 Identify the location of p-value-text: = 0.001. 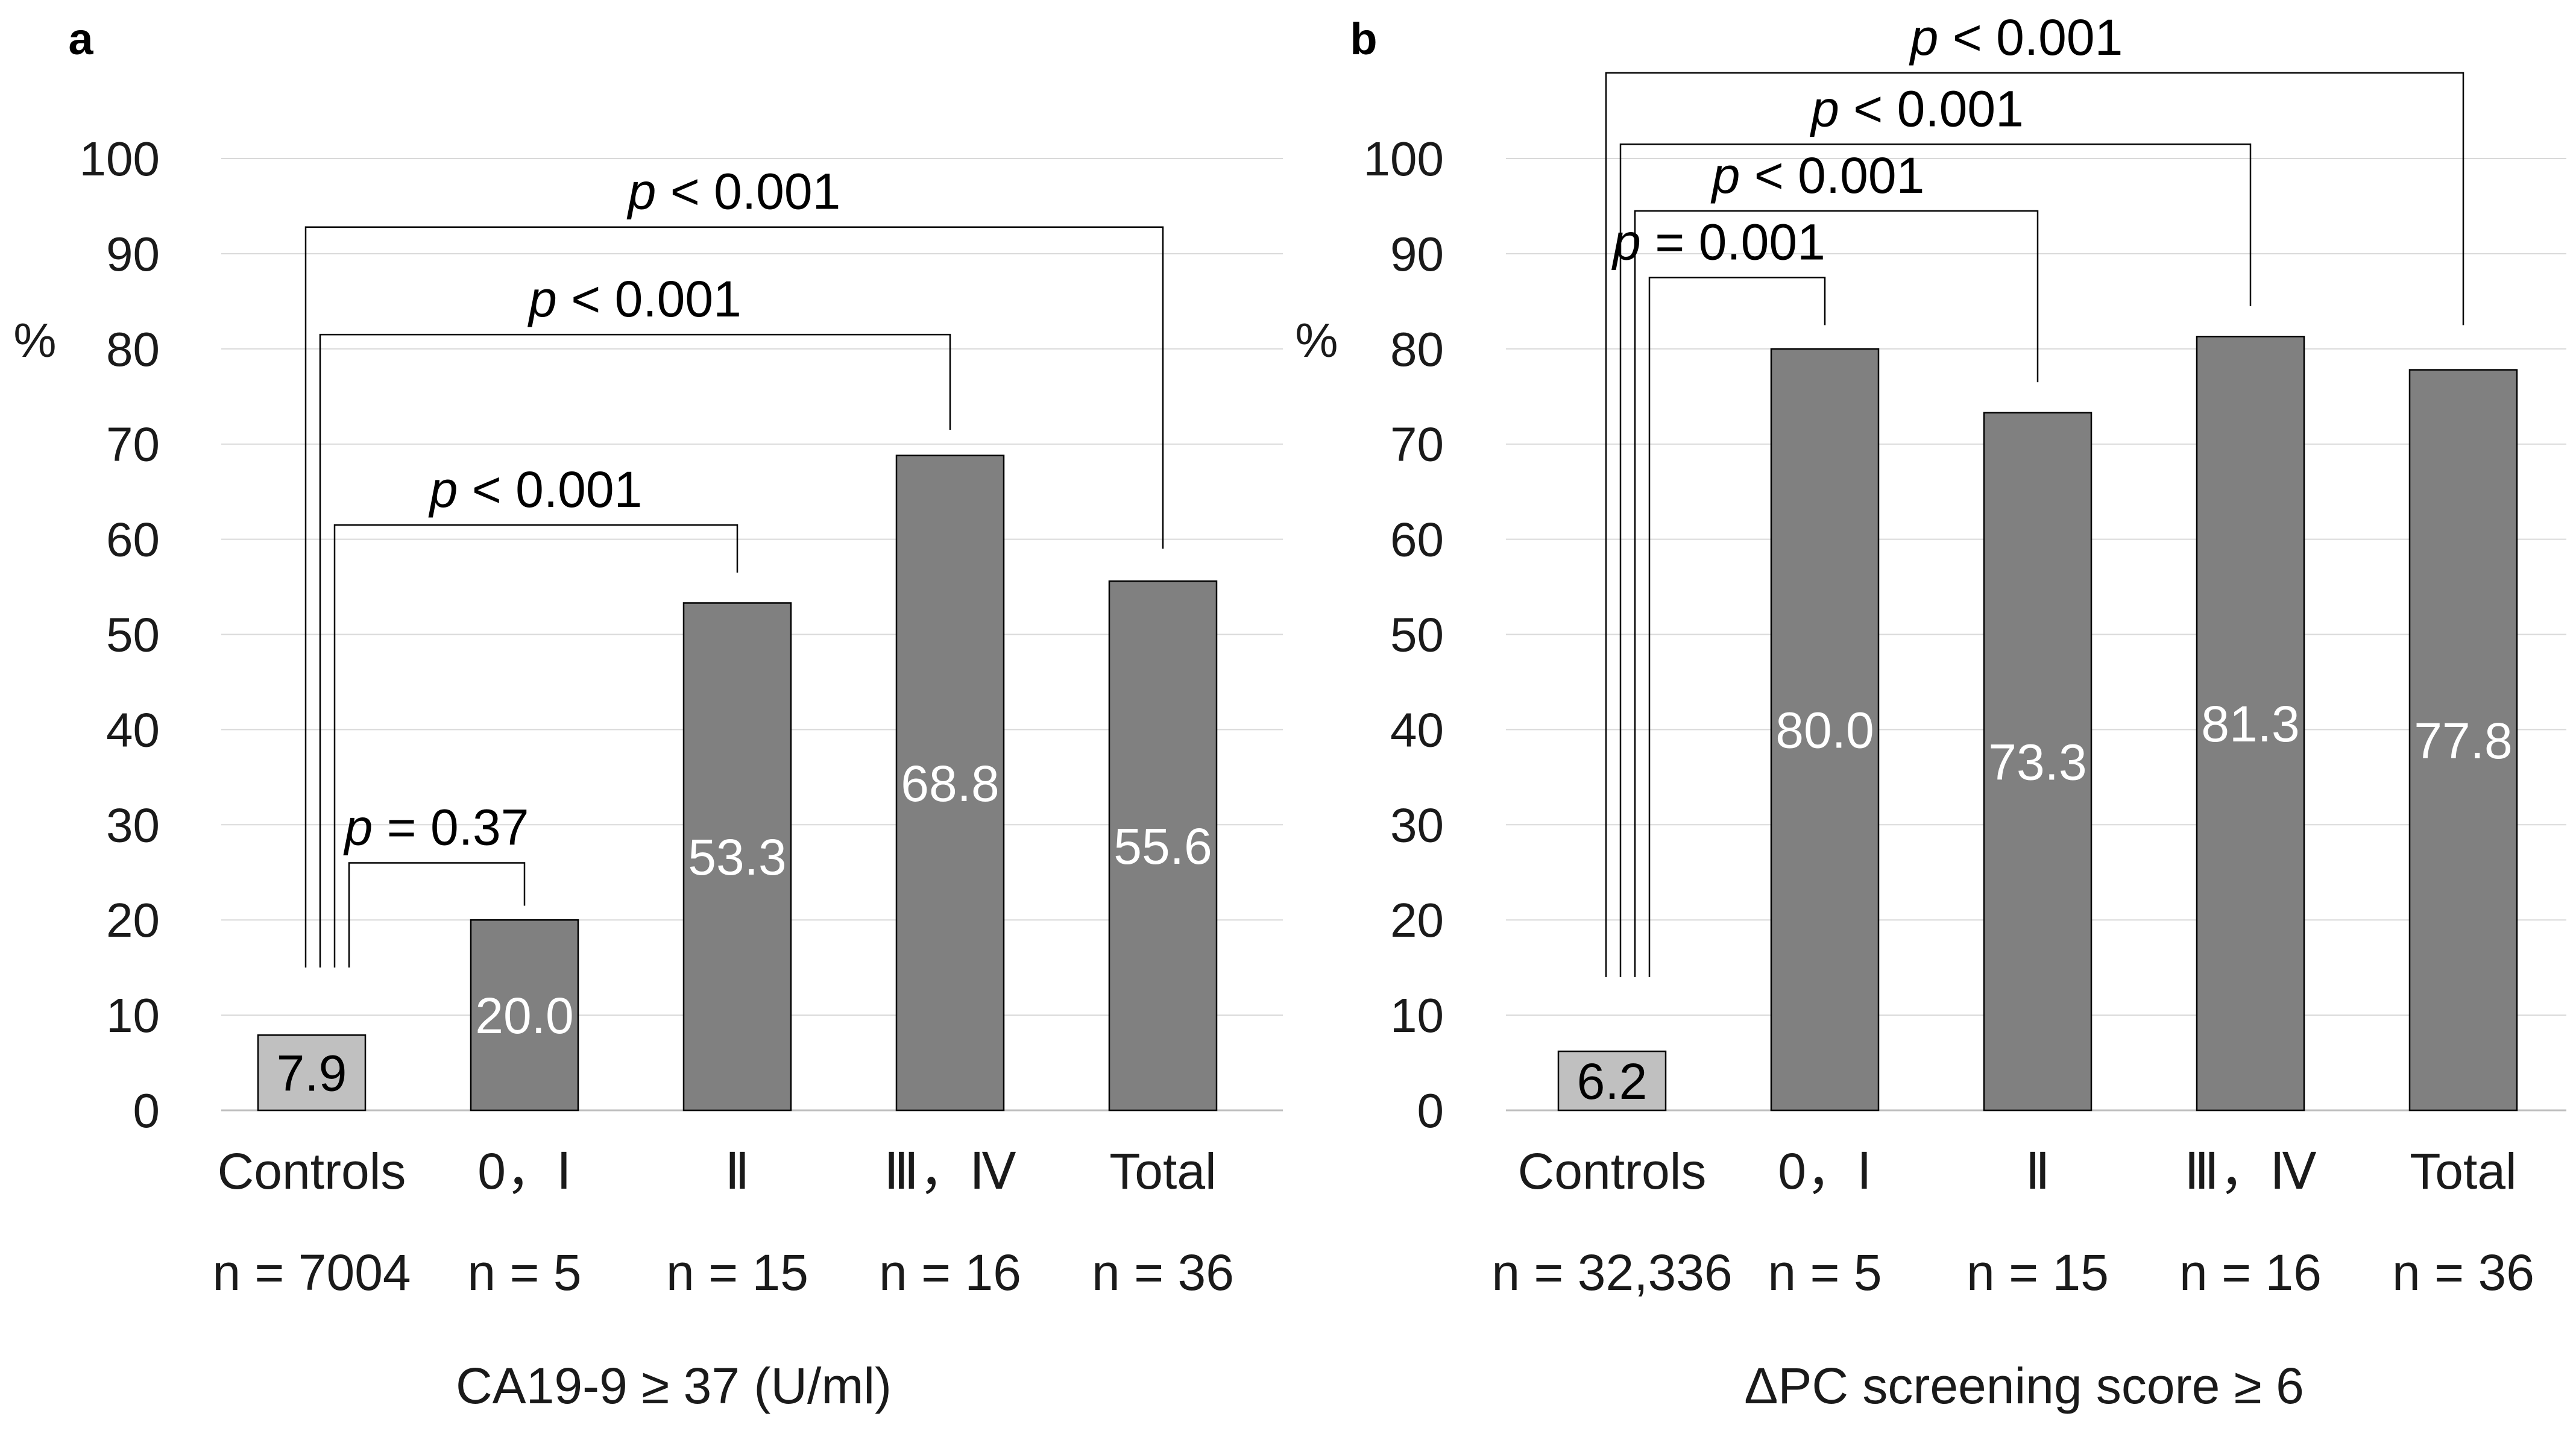
(1733, 241).